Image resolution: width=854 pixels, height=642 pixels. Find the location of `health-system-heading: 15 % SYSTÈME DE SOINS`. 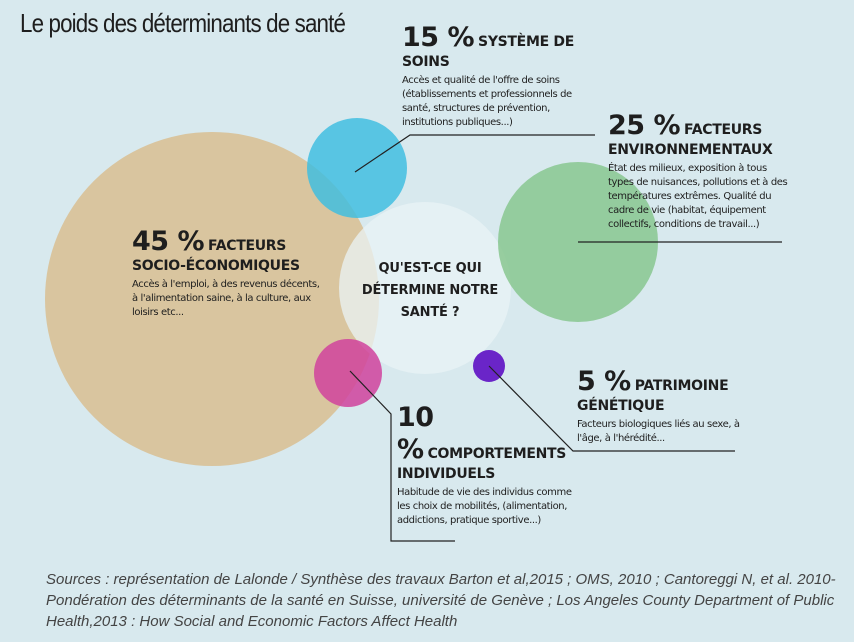

health-system-heading: 15 % SYSTÈME DE SOINS is located at coordinates (497, 46).